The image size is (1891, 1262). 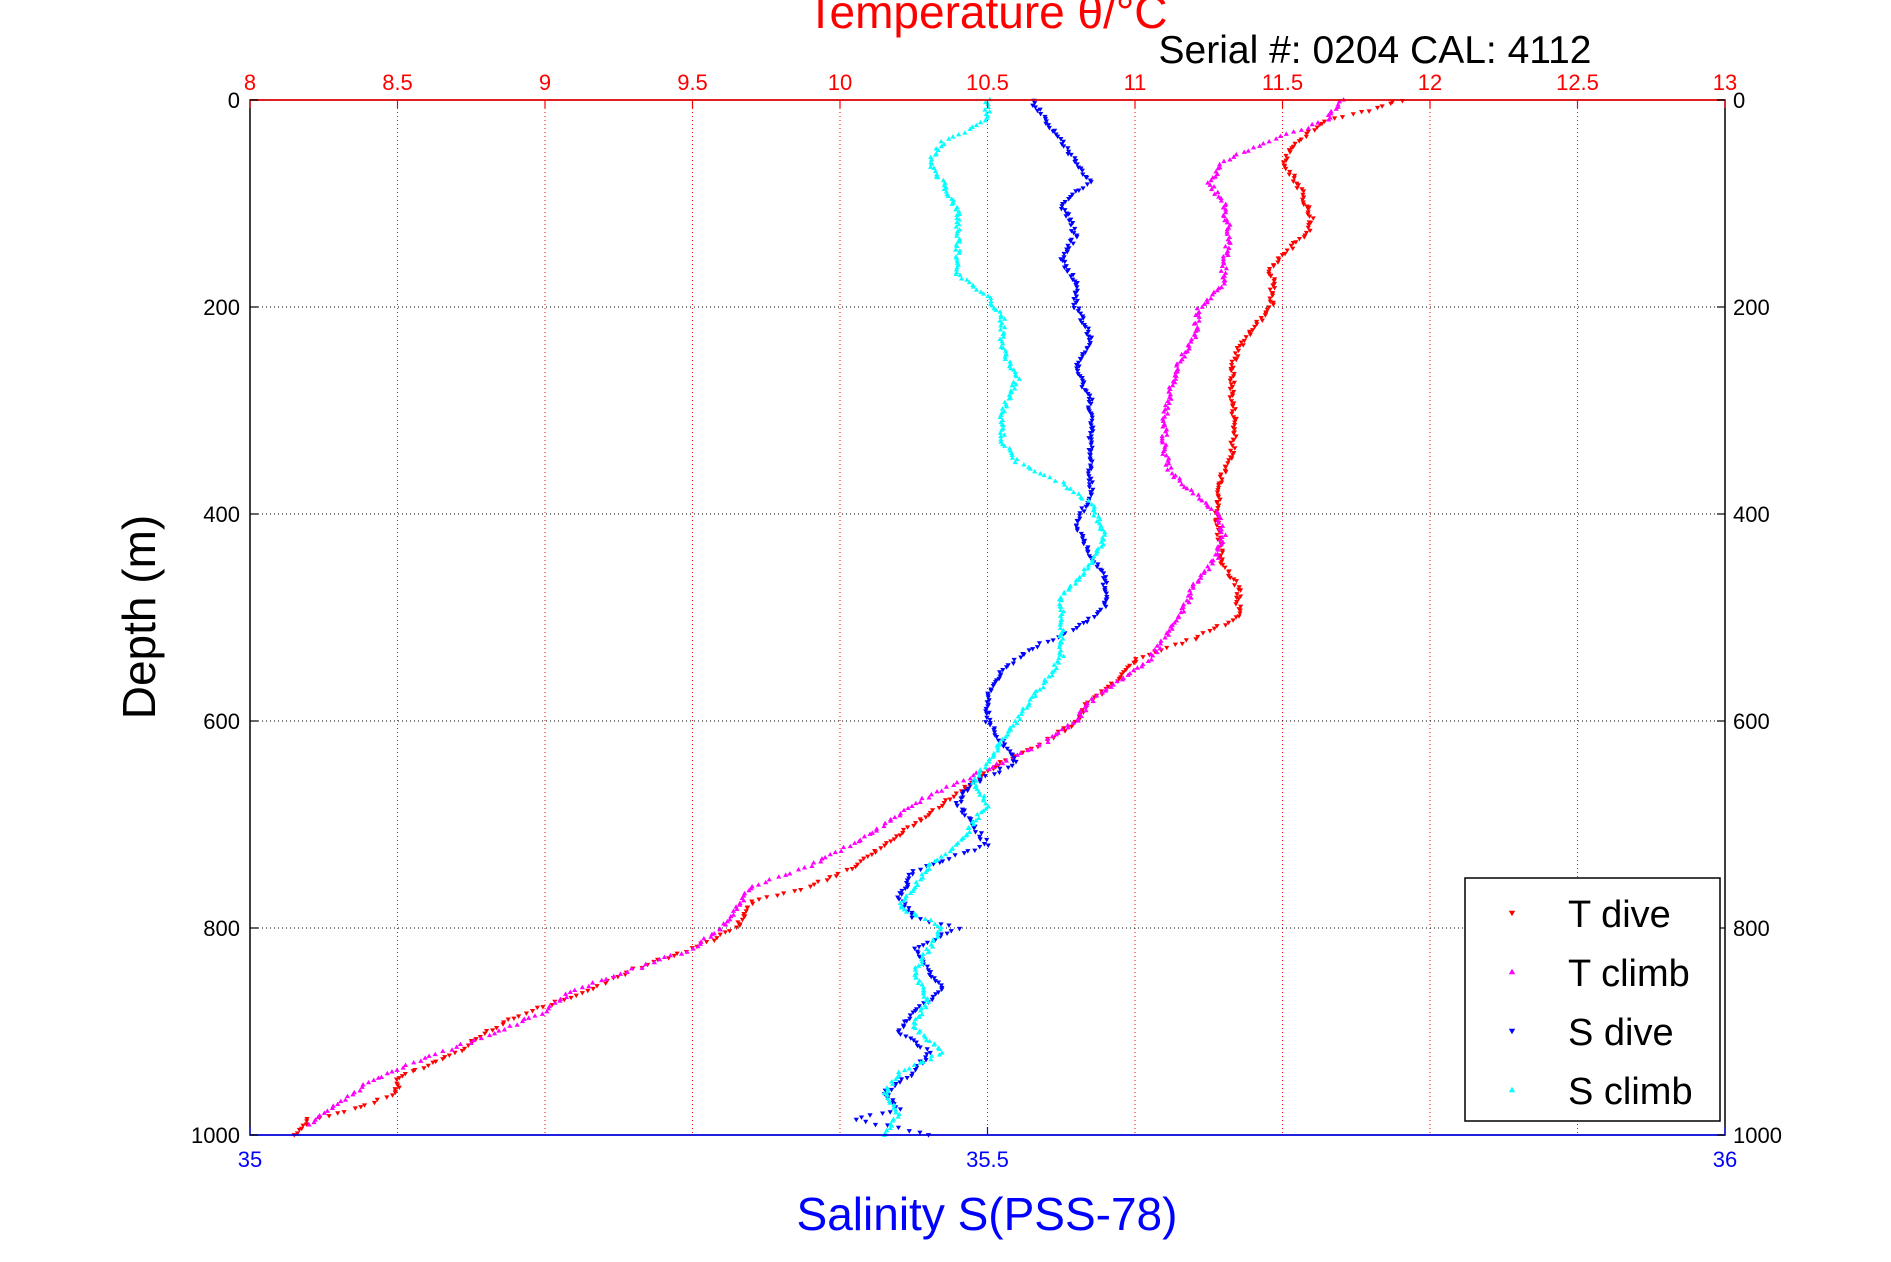 What do you see at coordinates (987, 1159) in the screenshot?
I see `salinity-tick-label: 35.5` at bounding box center [987, 1159].